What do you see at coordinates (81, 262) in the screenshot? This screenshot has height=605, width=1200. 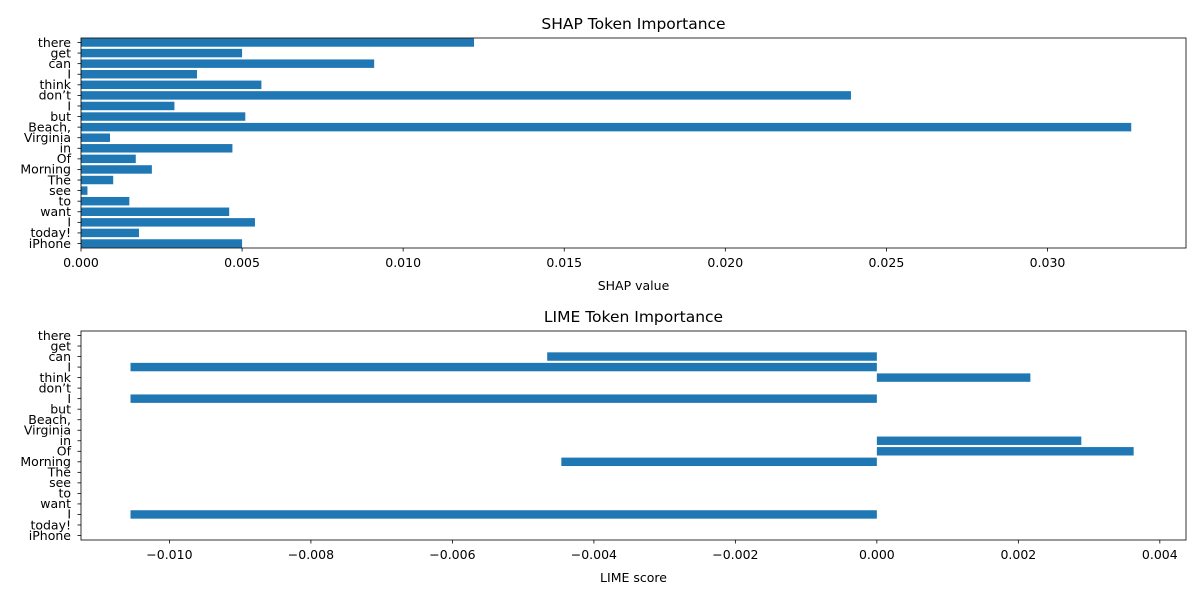 I see `shap-xtick-label: 0.000` at bounding box center [81, 262].